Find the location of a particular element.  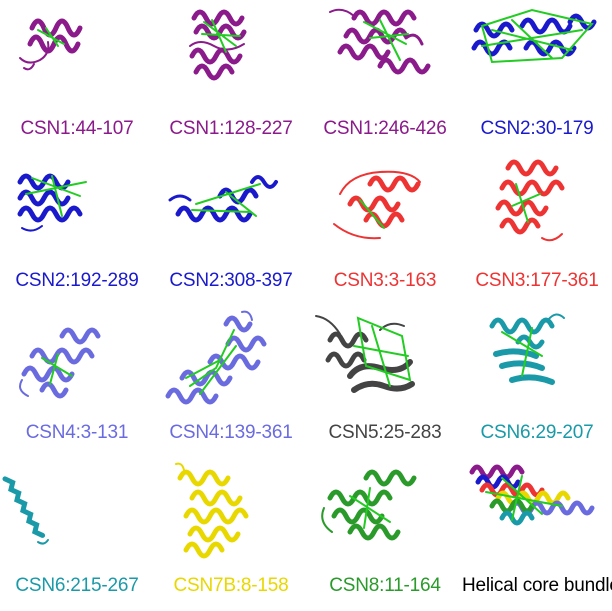

panel-csn3-3-163: CSN3:3-163 is located at coordinates (385, 230).